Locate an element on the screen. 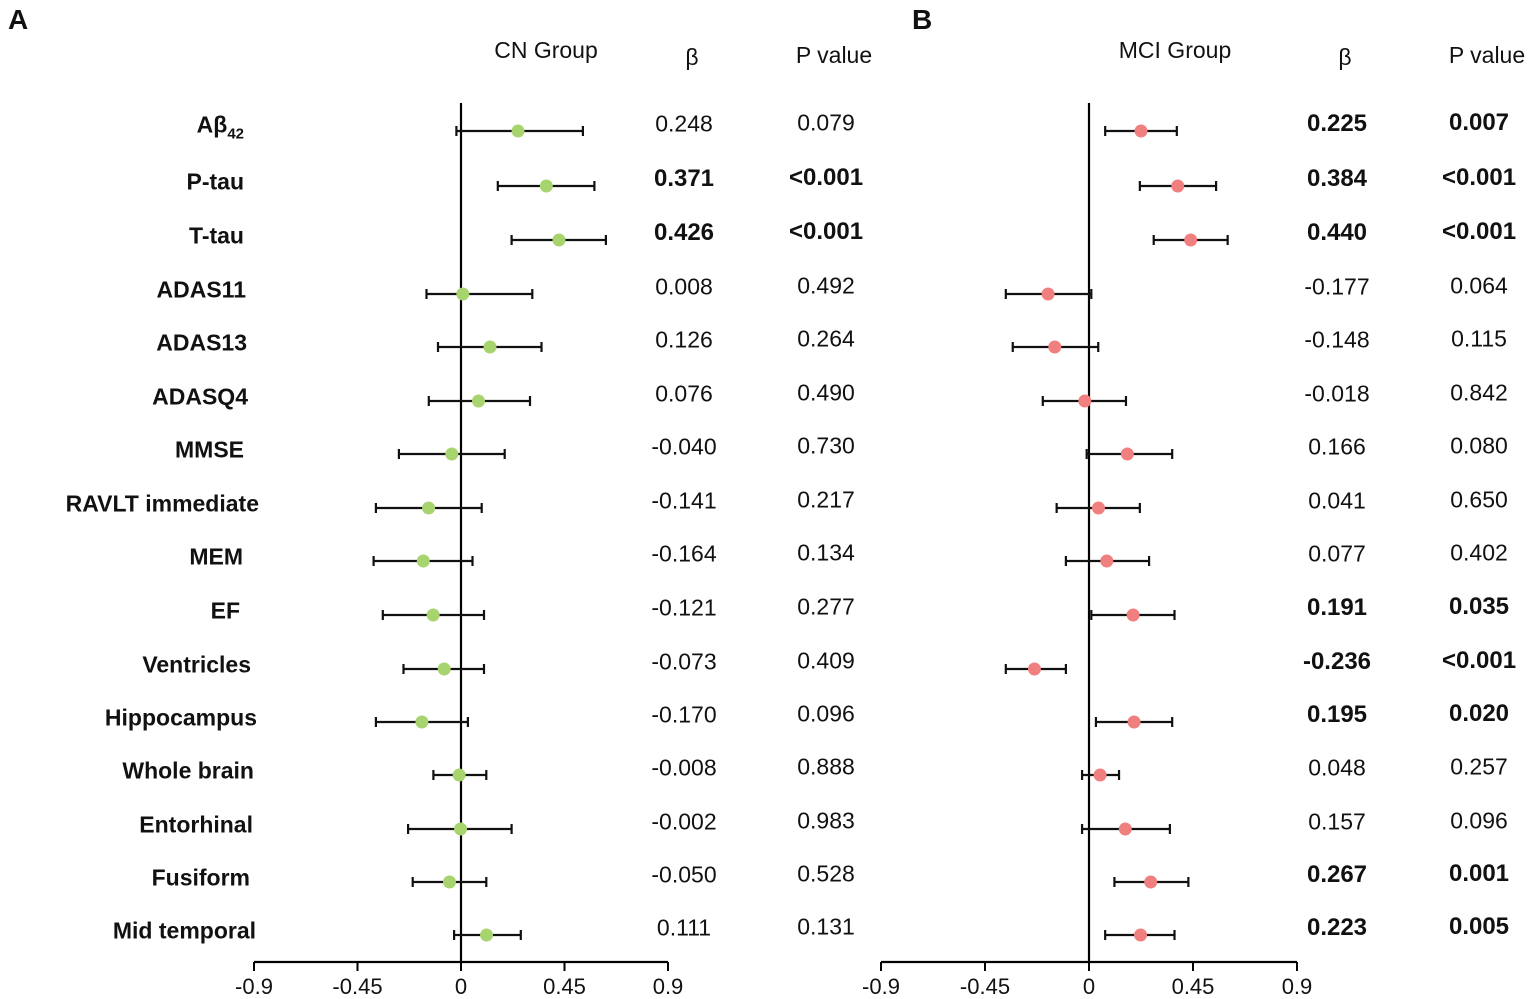 Image resolution: width=1536 pixels, height=999 pixels. panel-letter: B is located at coordinates (922, 19).